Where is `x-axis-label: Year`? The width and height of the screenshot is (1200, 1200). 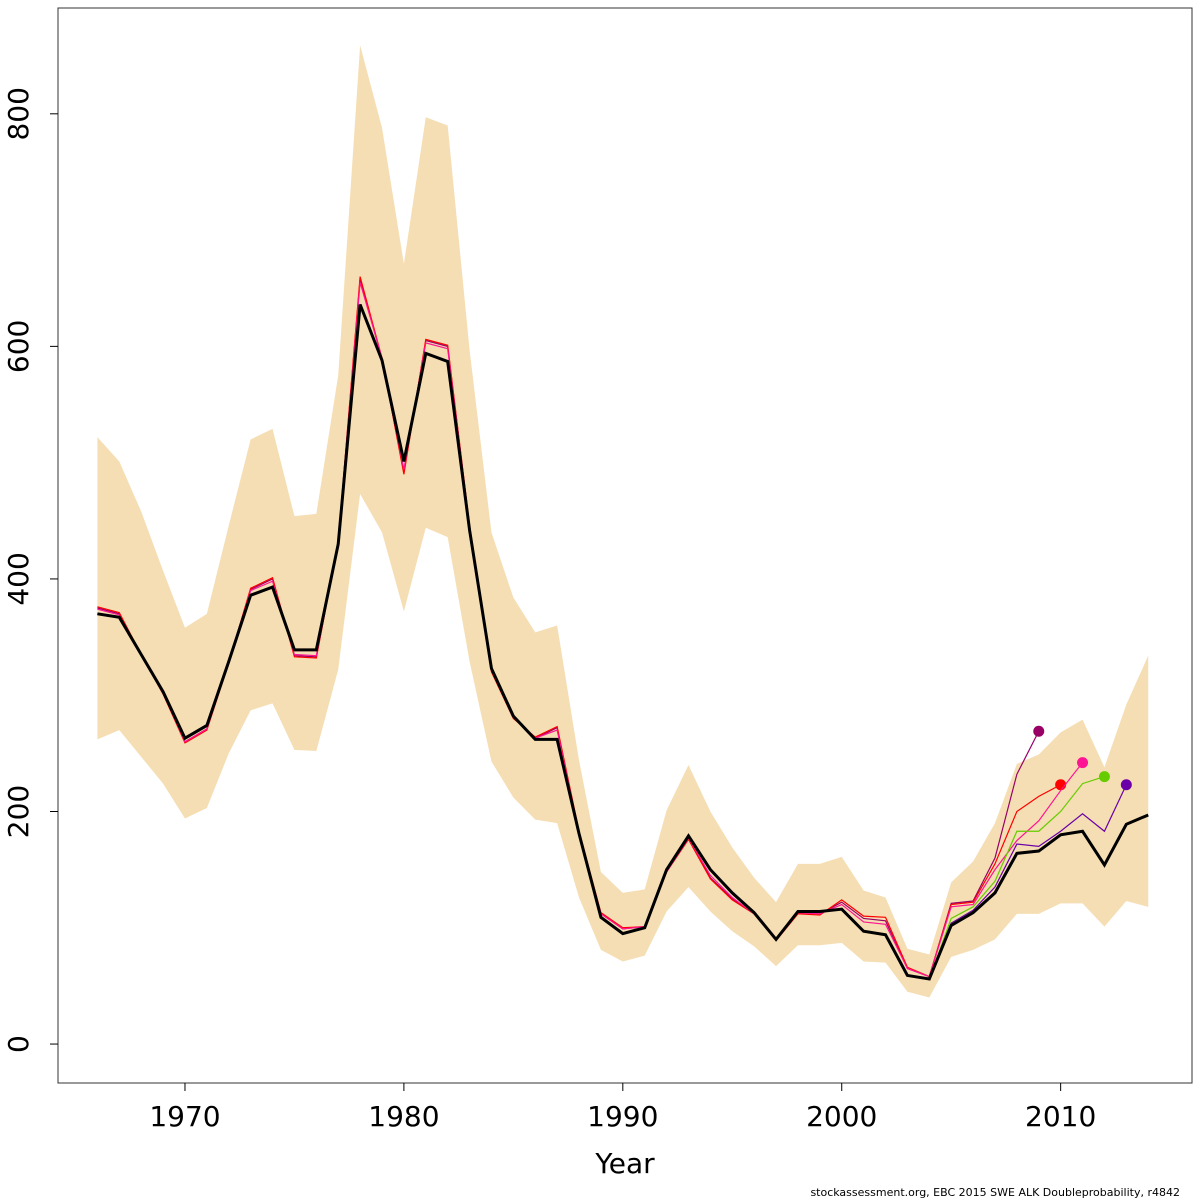 x-axis-label: Year is located at coordinates (624, 1163).